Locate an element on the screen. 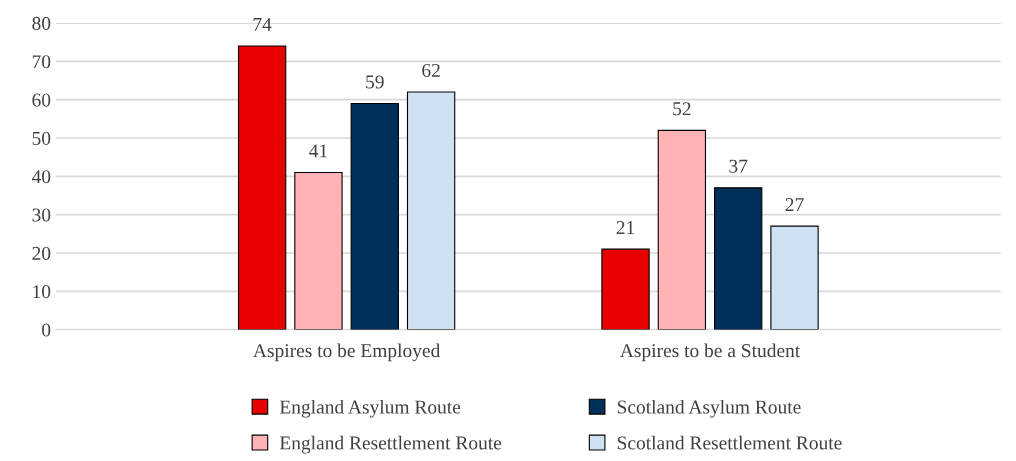 Image resolution: width=1016 pixels, height=461 pixels. y-tick-label: 0 is located at coordinates (46, 330).